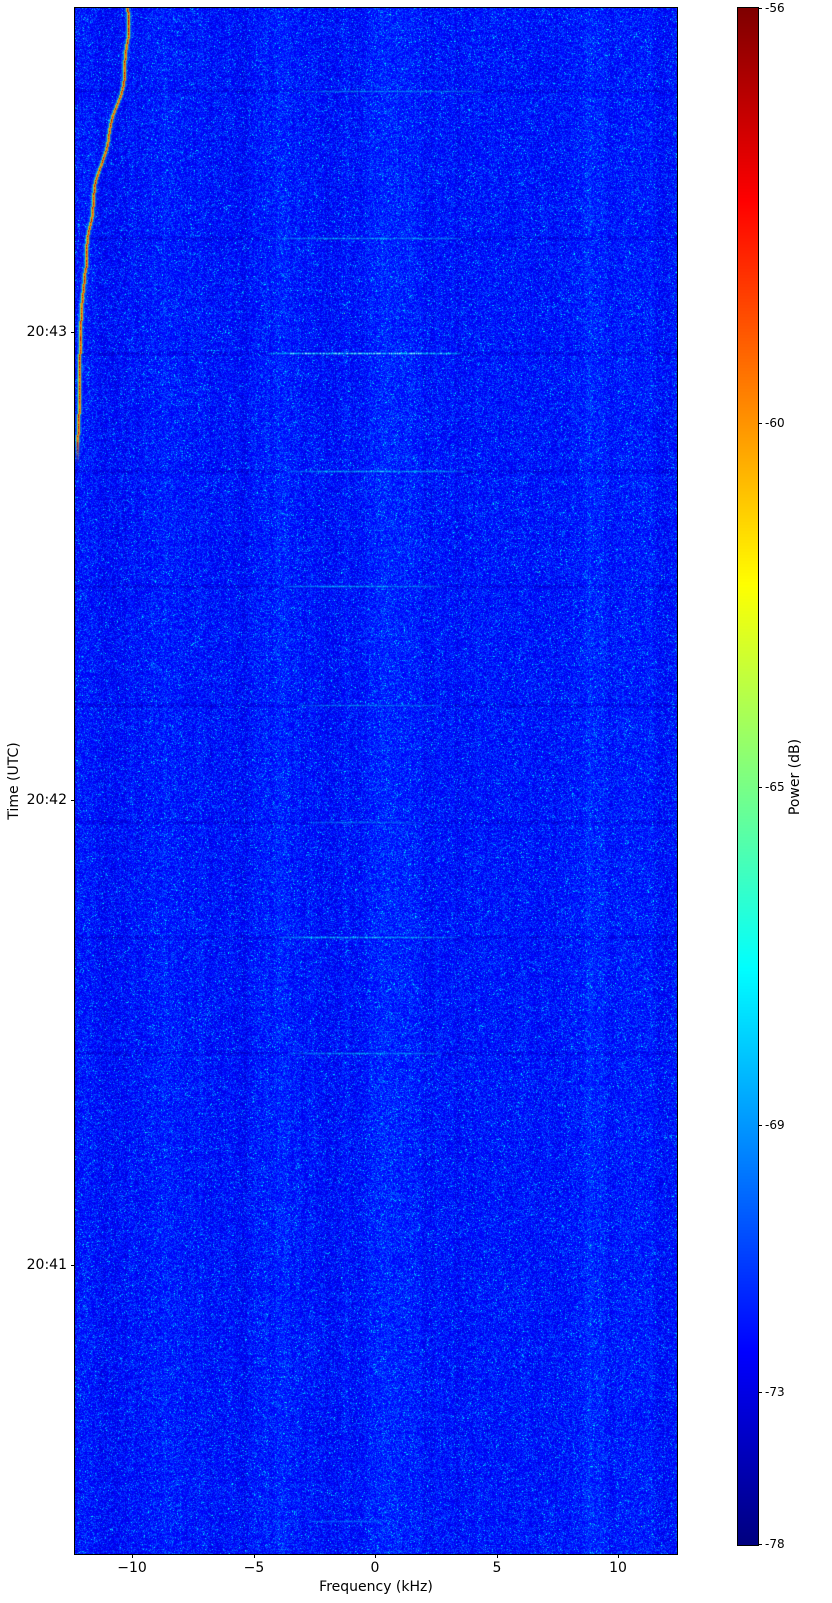 This screenshot has height=1603, width=832. Describe the element at coordinates (775, 1544) in the screenshot. I see `colorbar-tick-label: -78` at that location.